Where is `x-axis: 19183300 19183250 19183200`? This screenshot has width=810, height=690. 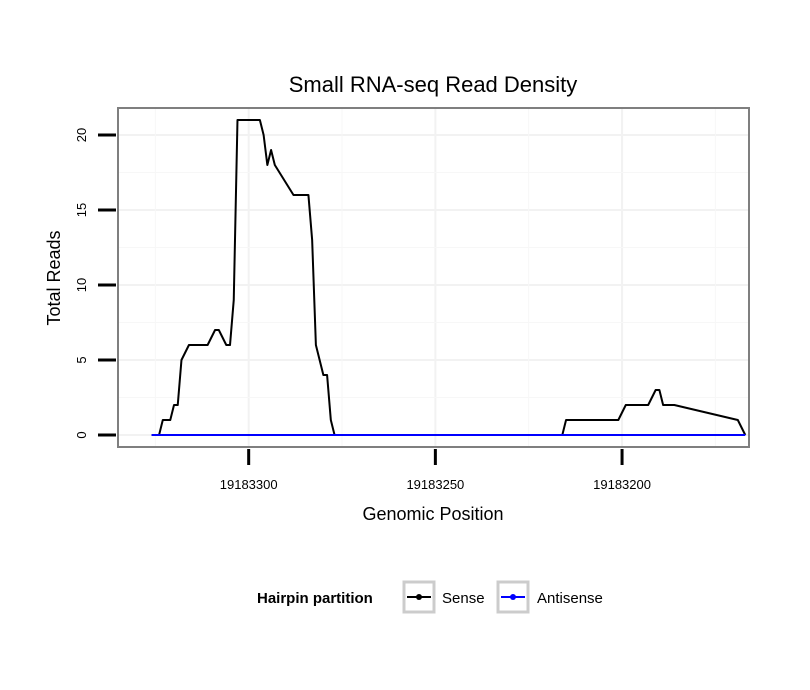 x-axis: 19183300 19183250 19183200 is located at coordinates (435, 470).